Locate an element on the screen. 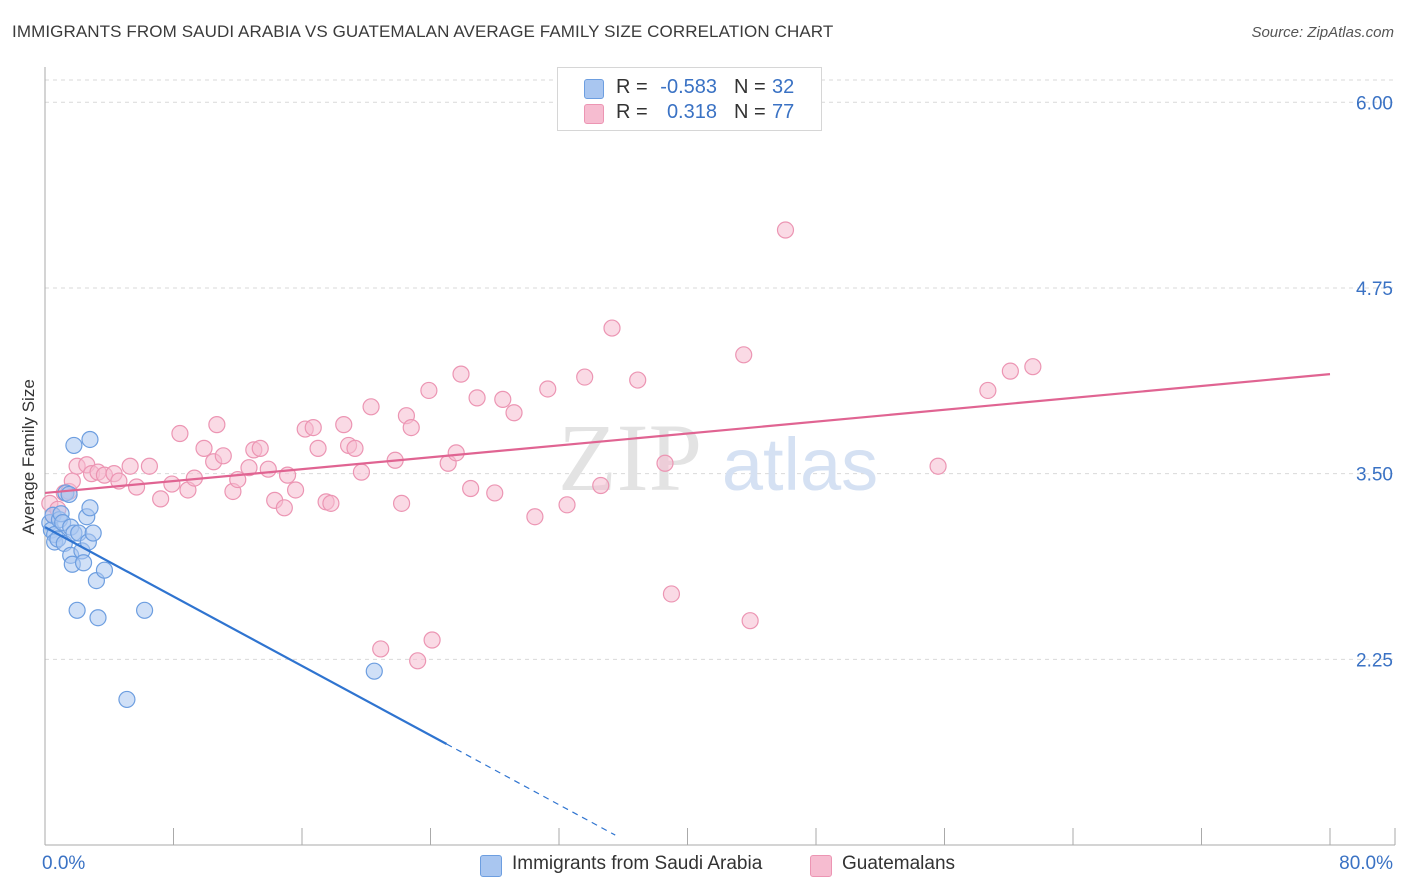 The width and height of the screenshot is (1406, 892). trend-line-saudi is located at coordinates (246, 635).